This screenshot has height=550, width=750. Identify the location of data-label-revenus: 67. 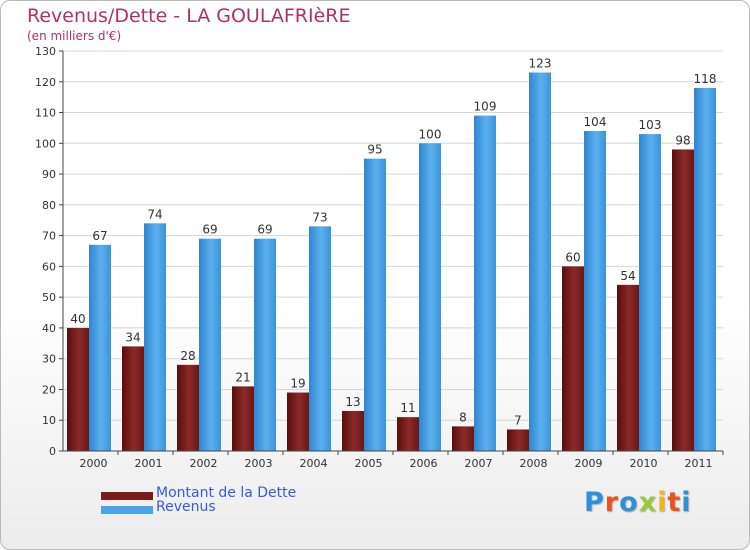
(99, 236).